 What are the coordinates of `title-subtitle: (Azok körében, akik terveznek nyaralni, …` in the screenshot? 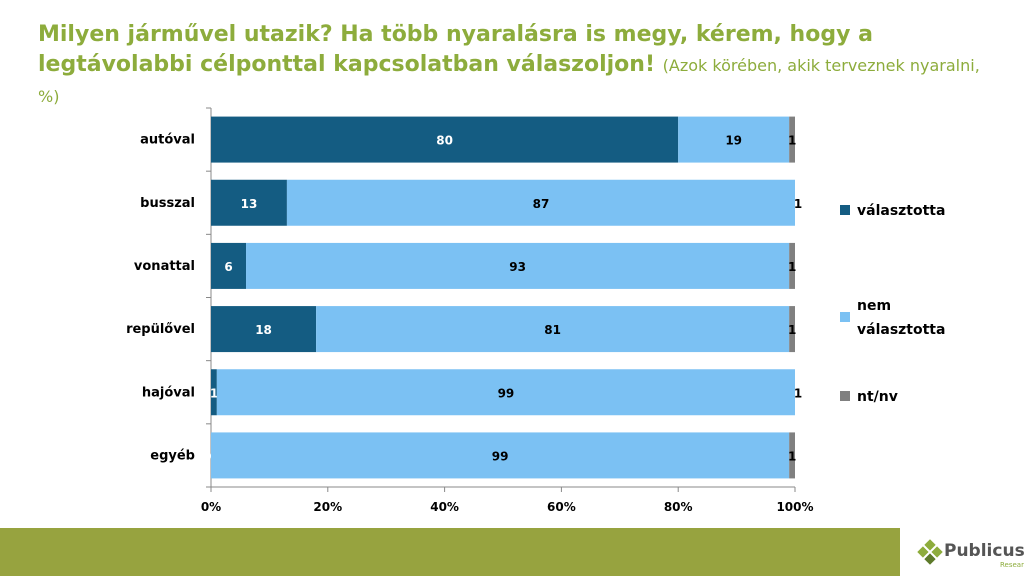 It's located at (509, 81).